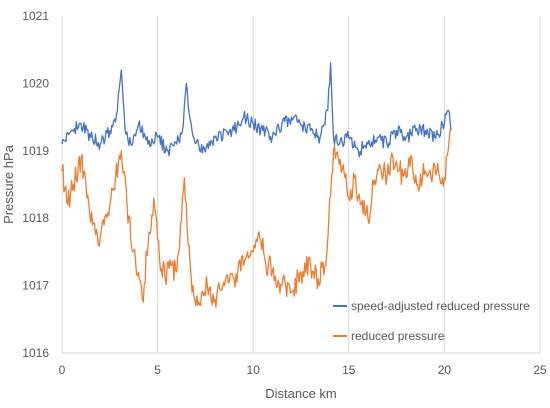 The height and width of the screenshot is (408, 550). Describe the element at coordinates (62, 370) in the screenshot. I see `x-tick-label: 0` at that location.